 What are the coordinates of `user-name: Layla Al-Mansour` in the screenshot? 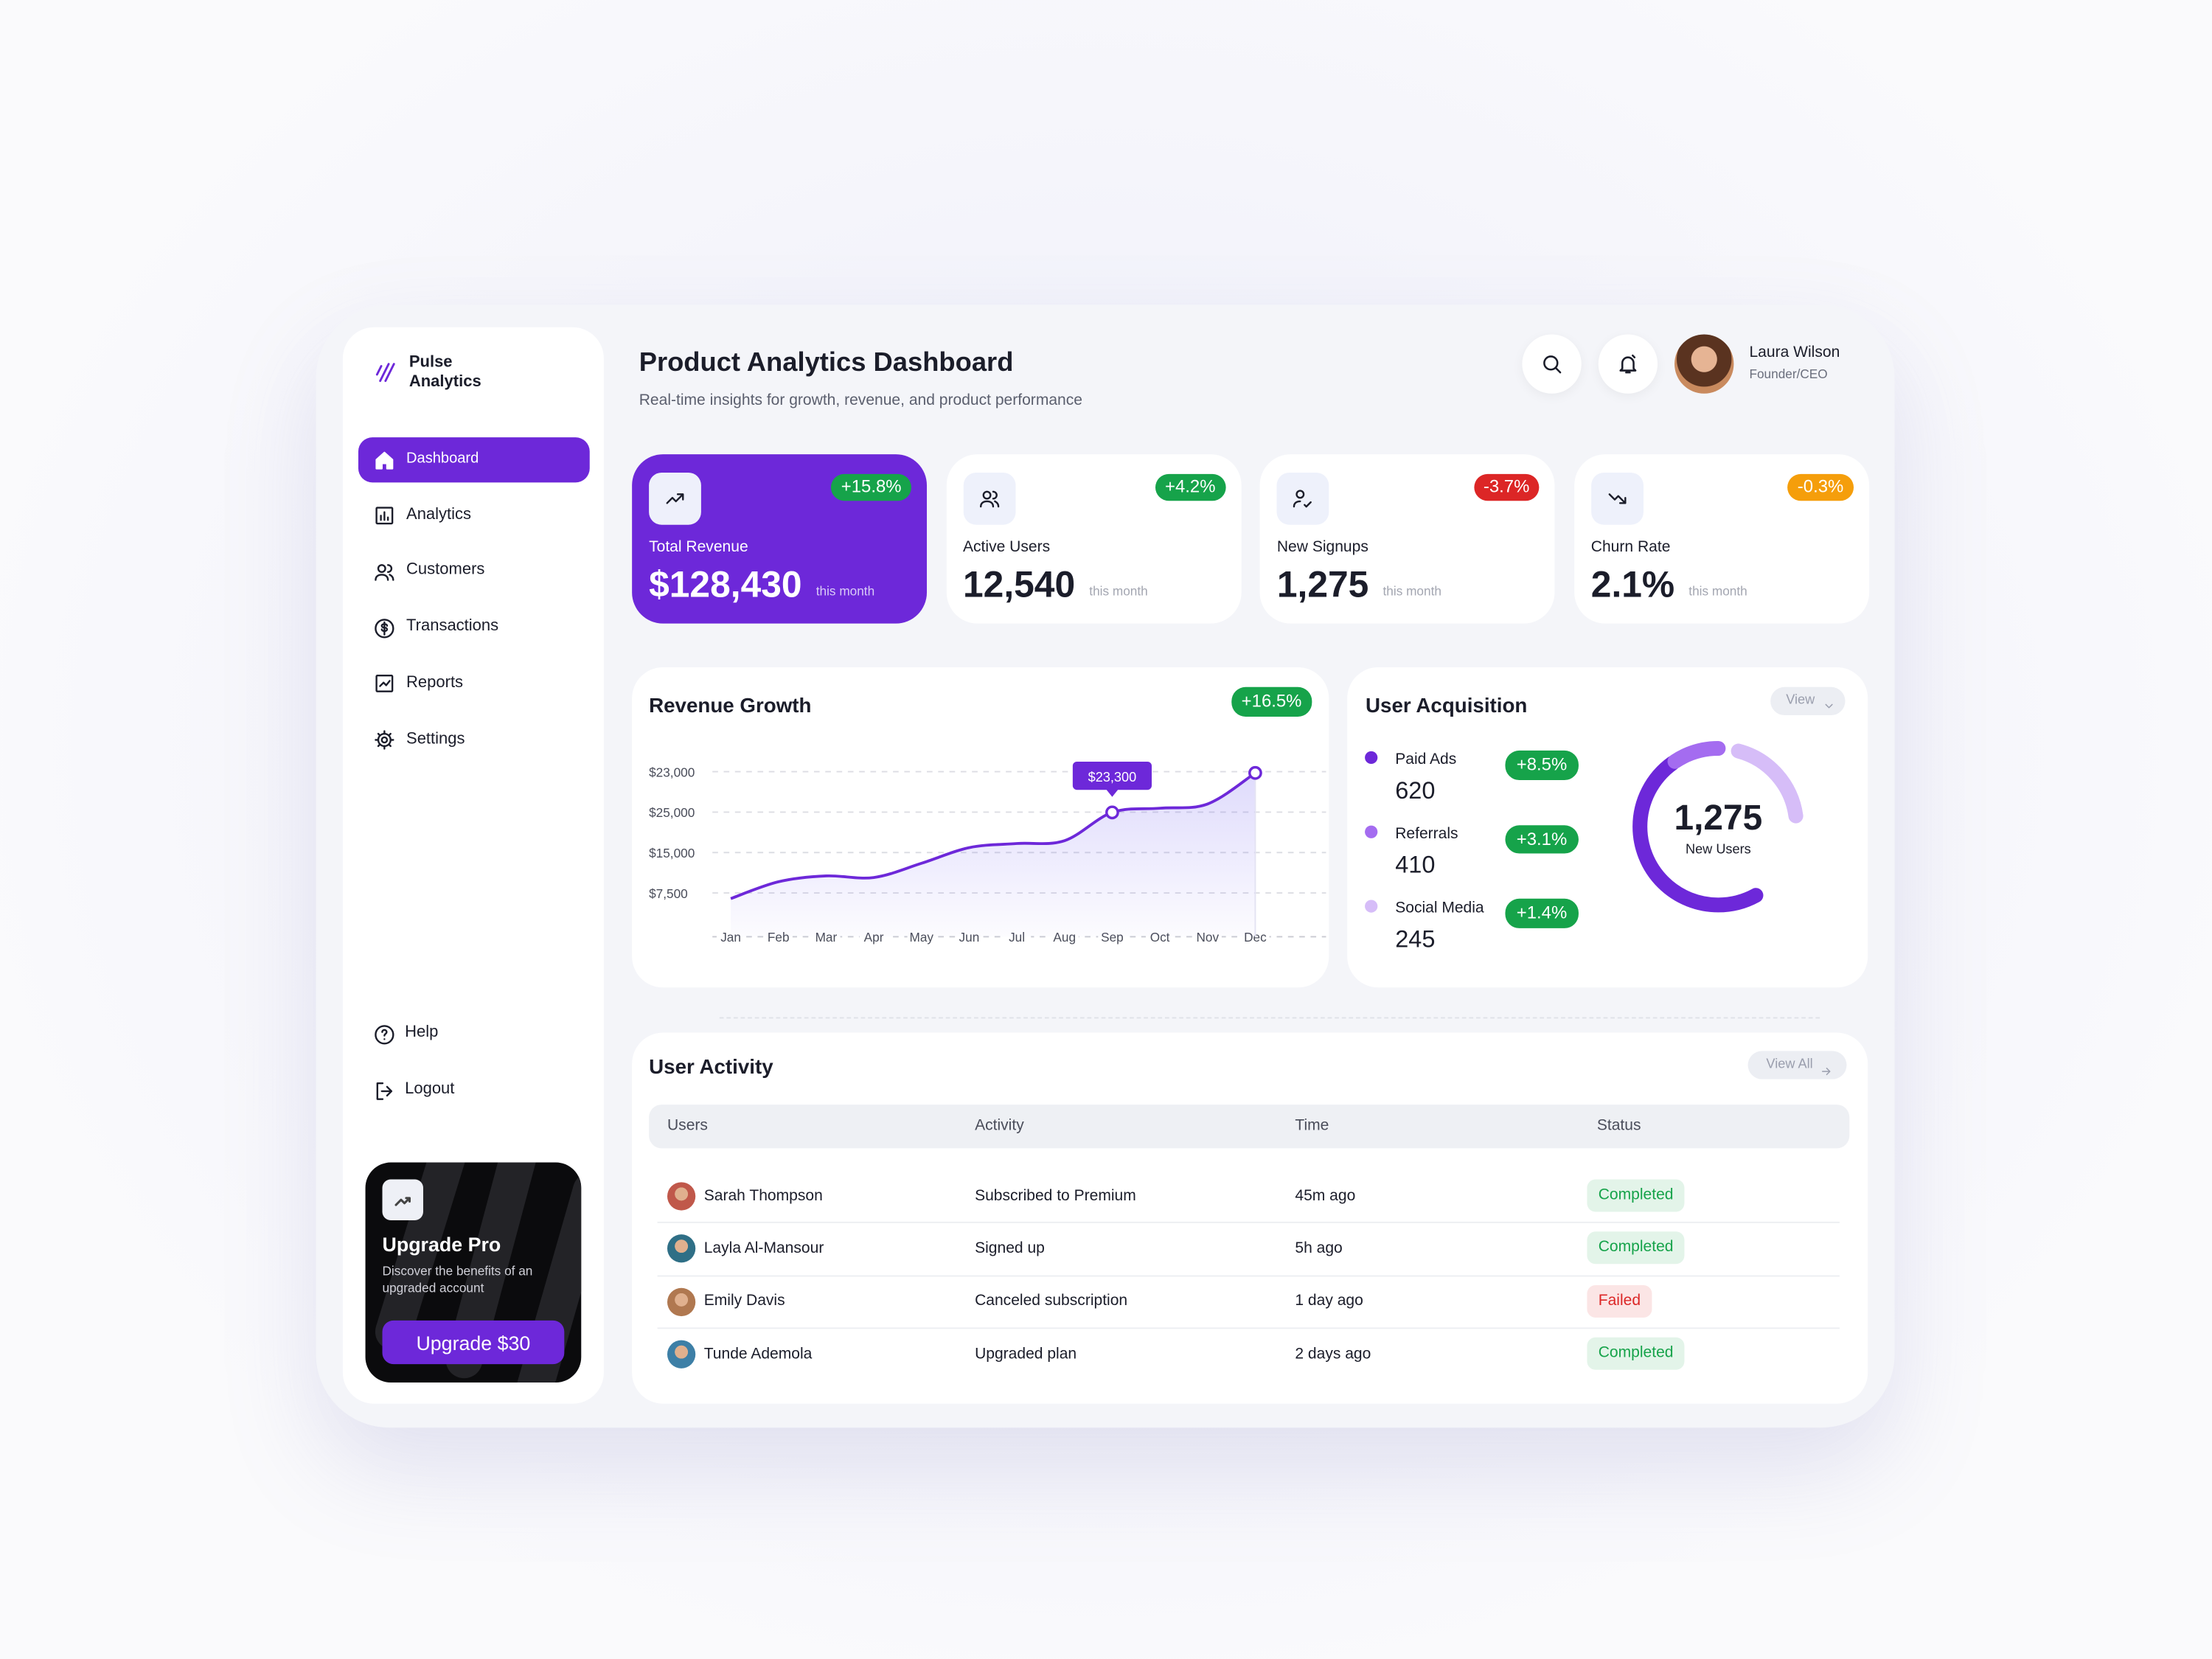 It's located at (763, 1248).